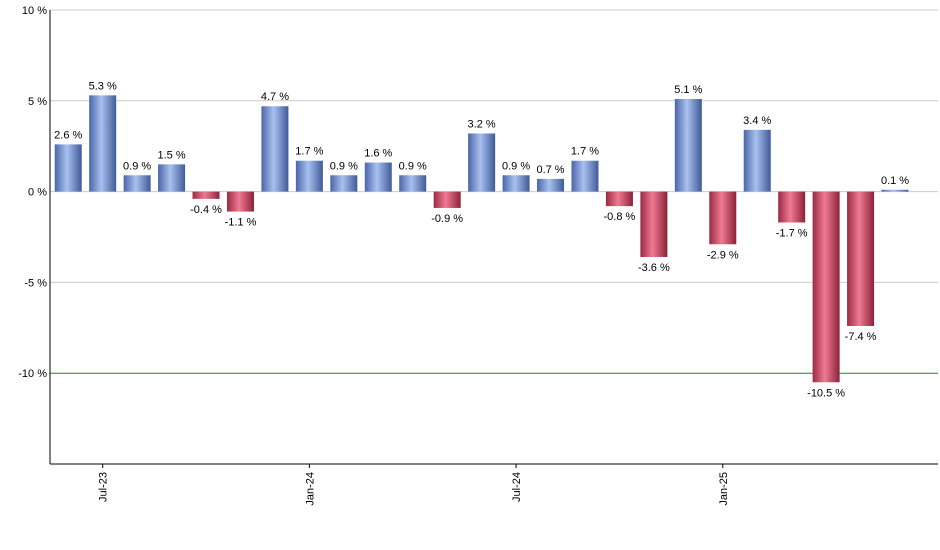 The image size is (940, 550). What do you see at coordinates (32, 374) in the screenshot?
I see `y-tick-label: -10 %` at bounding box center [32, 374].